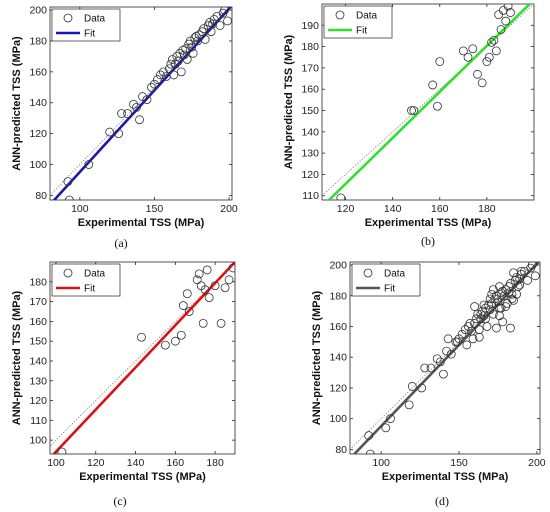 The image size is (550, 512). I want to click on x-tick-label: 200, so click(537, 463).